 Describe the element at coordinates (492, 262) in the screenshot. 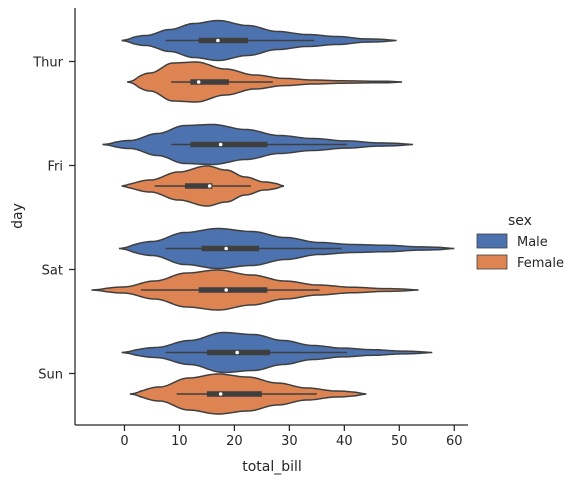

I see `legend-swatch-female` at that location.